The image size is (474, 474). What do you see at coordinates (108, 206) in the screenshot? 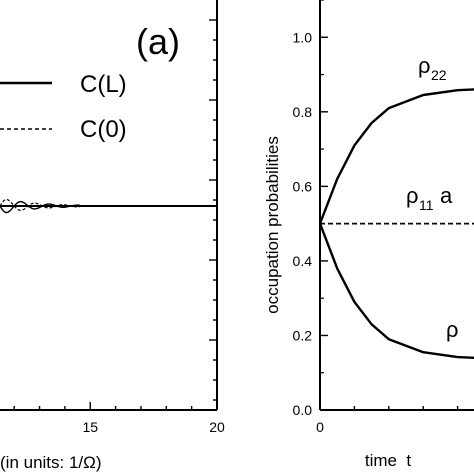
I see `left-series` at bounding box center [108, 206].